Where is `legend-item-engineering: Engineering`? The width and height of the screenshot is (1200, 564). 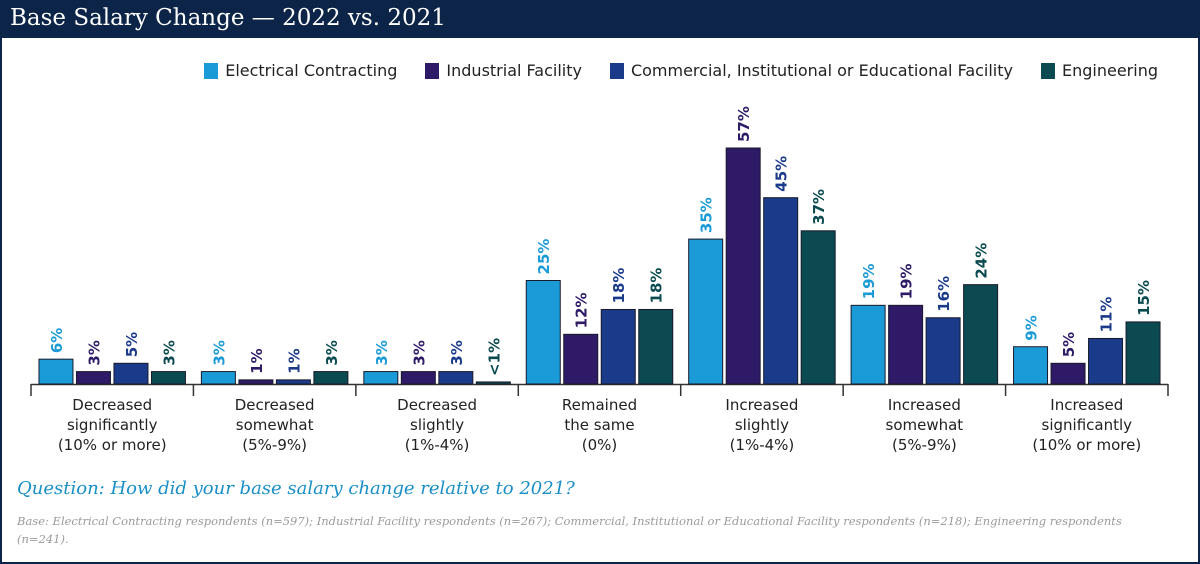 legend-item-engineering: Engineering is located at coordinates (1099, 70).